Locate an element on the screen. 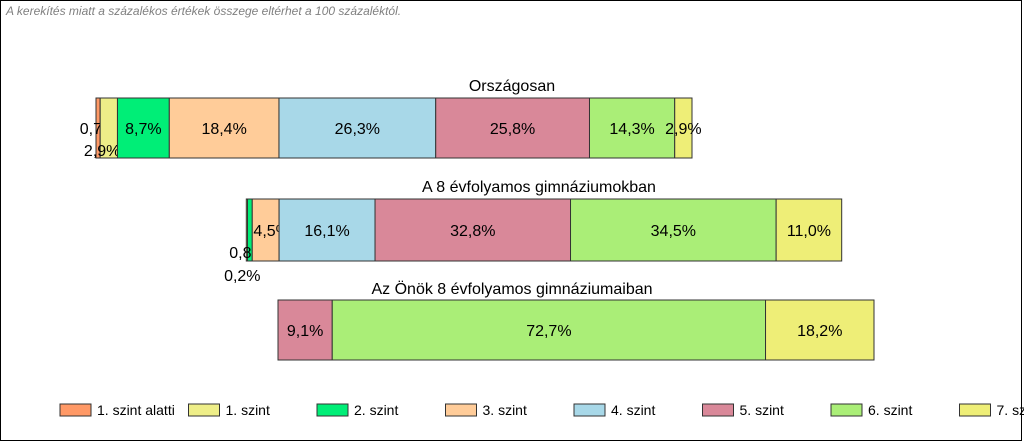 The height and width of the screenshot is (443, 1024). data-label: 34,5% is located at coordinates (673, 231).